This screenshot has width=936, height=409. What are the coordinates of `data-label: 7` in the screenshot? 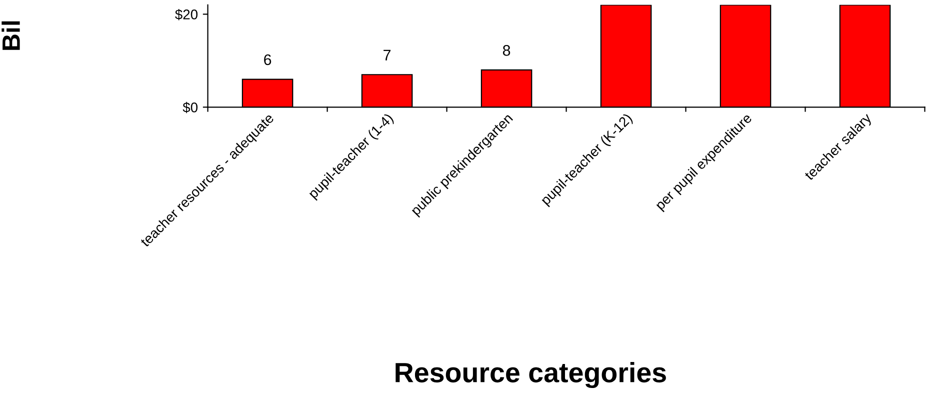 It's located at (387, 55).